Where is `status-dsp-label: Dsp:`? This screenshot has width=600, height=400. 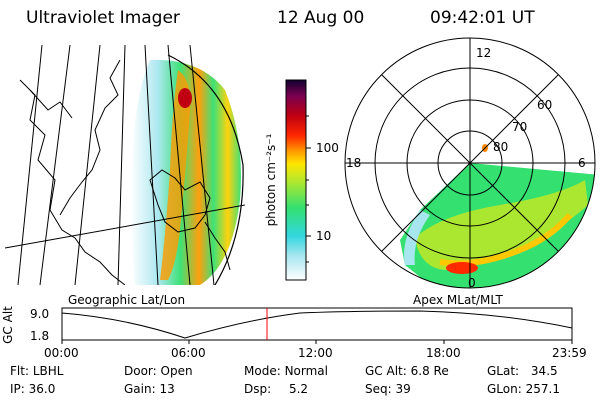 status-dsp-label: Dsp: is located at coordinates (258, 389).